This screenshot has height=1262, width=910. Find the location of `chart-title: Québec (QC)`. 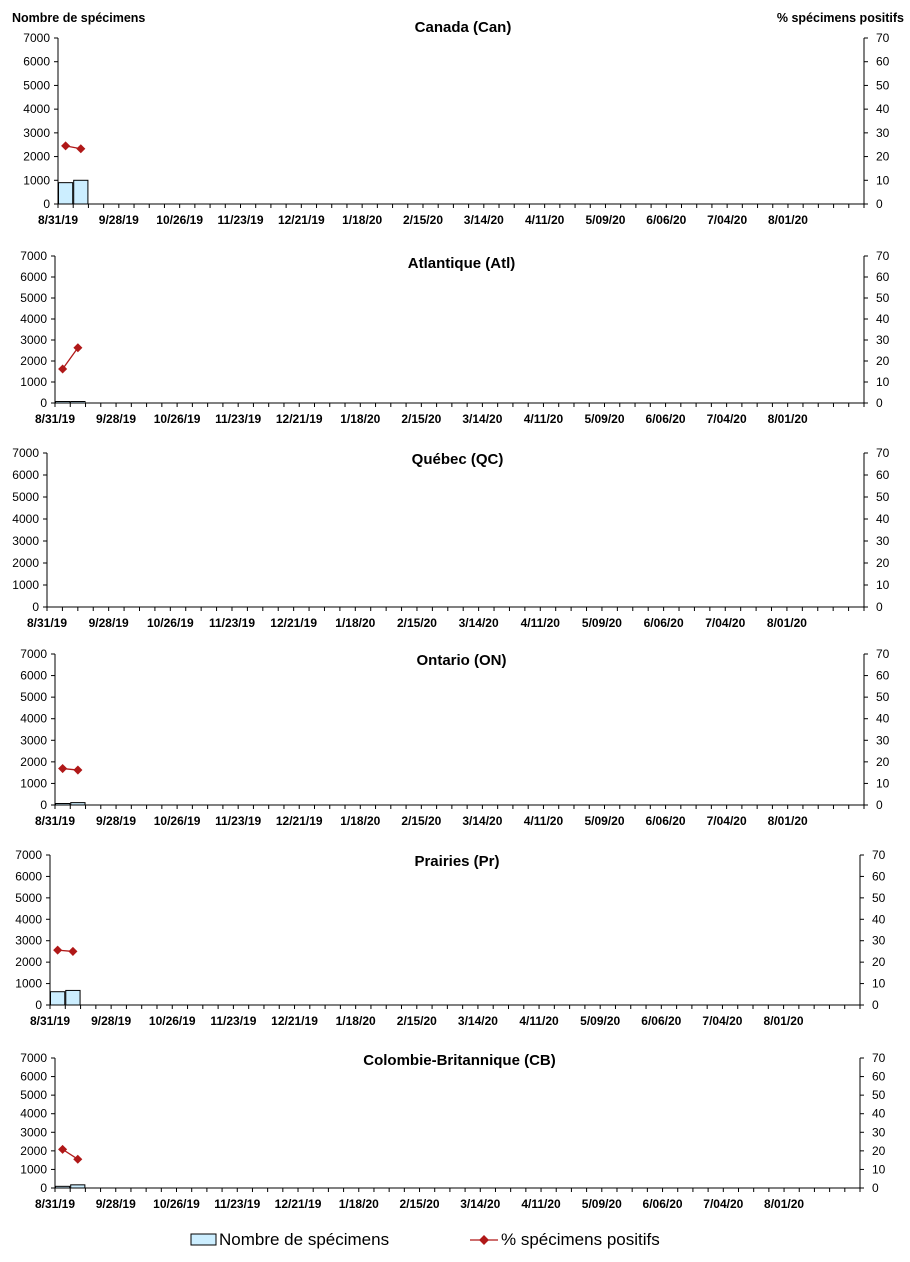

chart-title: Québec (QC) is located at coordinates (458, 459).